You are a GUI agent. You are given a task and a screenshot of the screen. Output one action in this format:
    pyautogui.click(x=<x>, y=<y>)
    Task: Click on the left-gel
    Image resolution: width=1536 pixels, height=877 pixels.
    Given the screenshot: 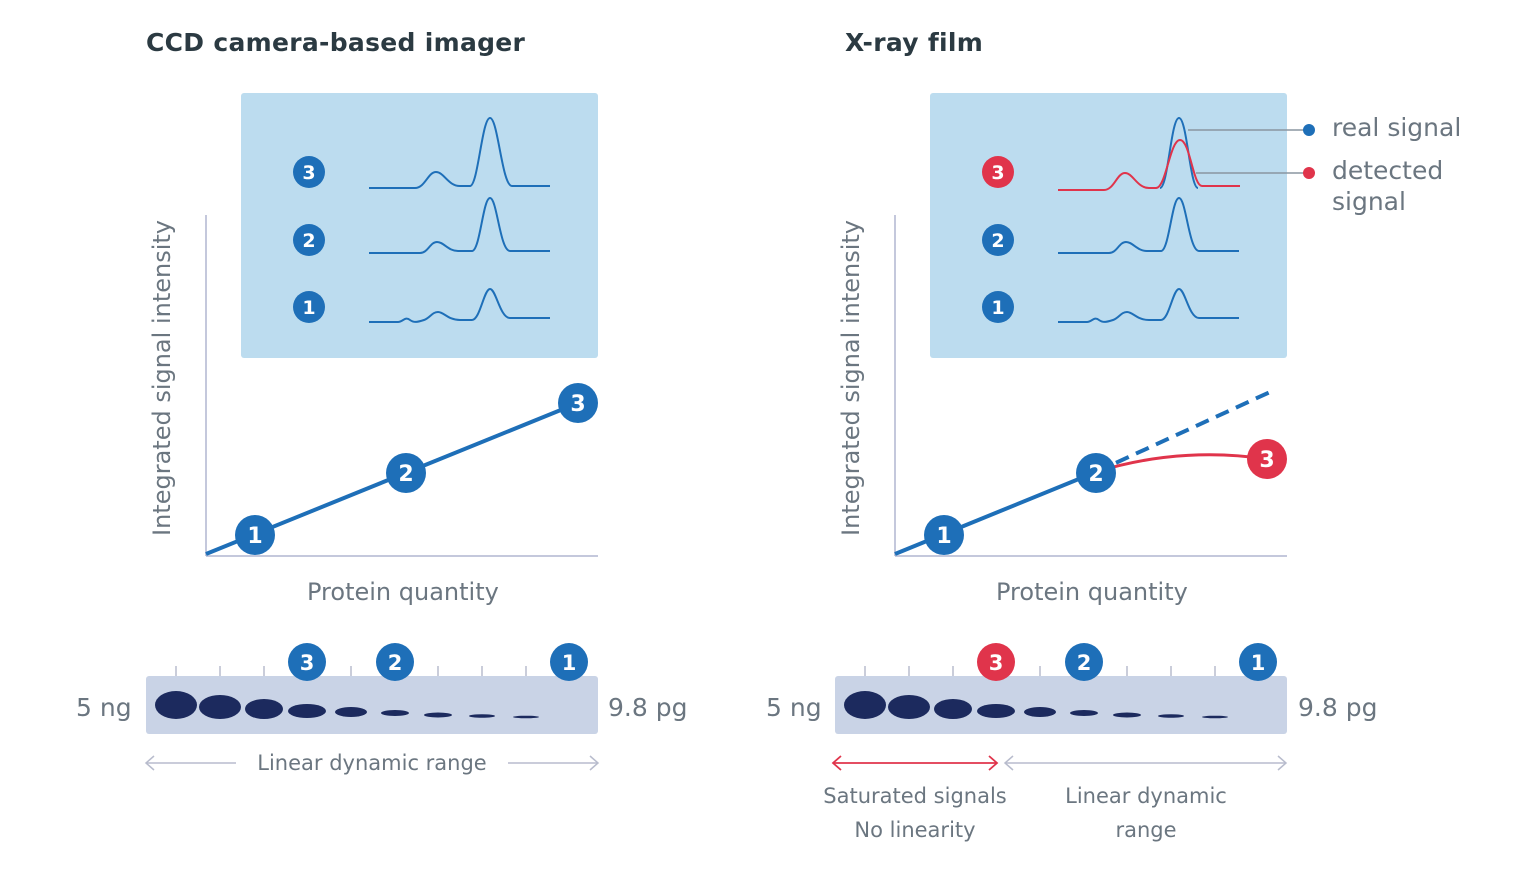 What is the action you would take?
    pyautogui.click(x=372, y=700)
    